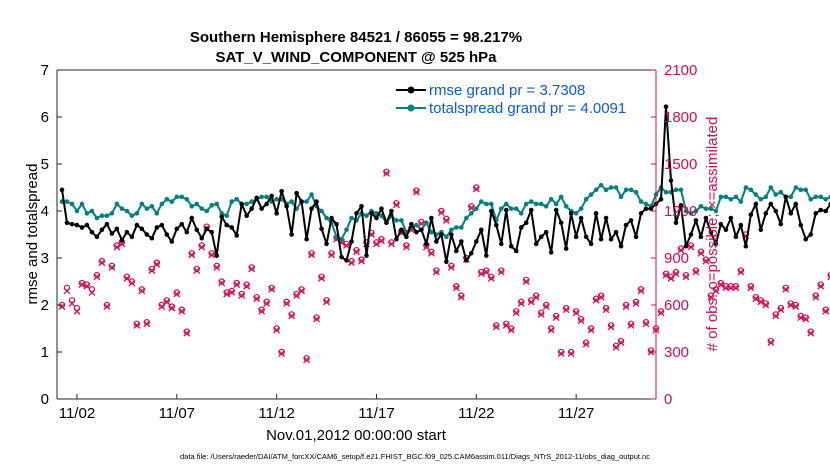 The height and width of the screenshot is (470, 830). I want to click on x-tick-label: 11/02, so click(77, 413).